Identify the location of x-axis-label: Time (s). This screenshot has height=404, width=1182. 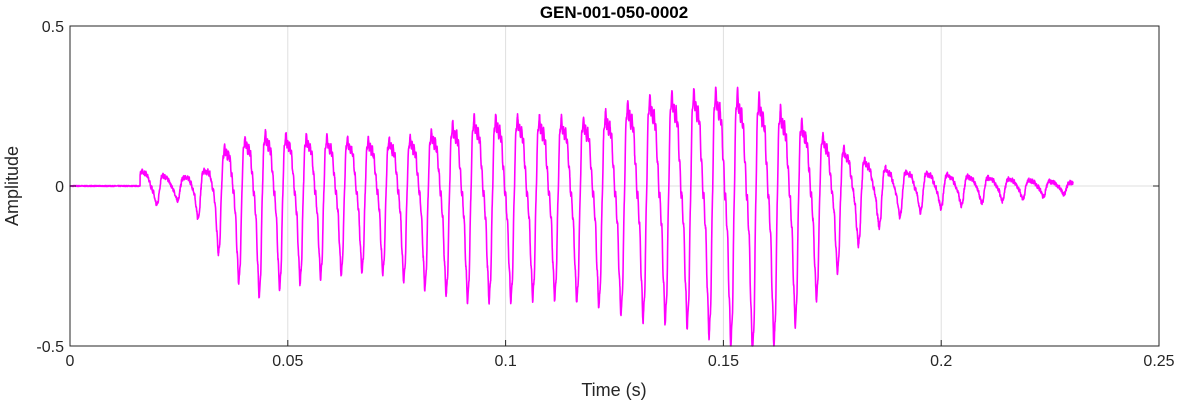
(613, 390).